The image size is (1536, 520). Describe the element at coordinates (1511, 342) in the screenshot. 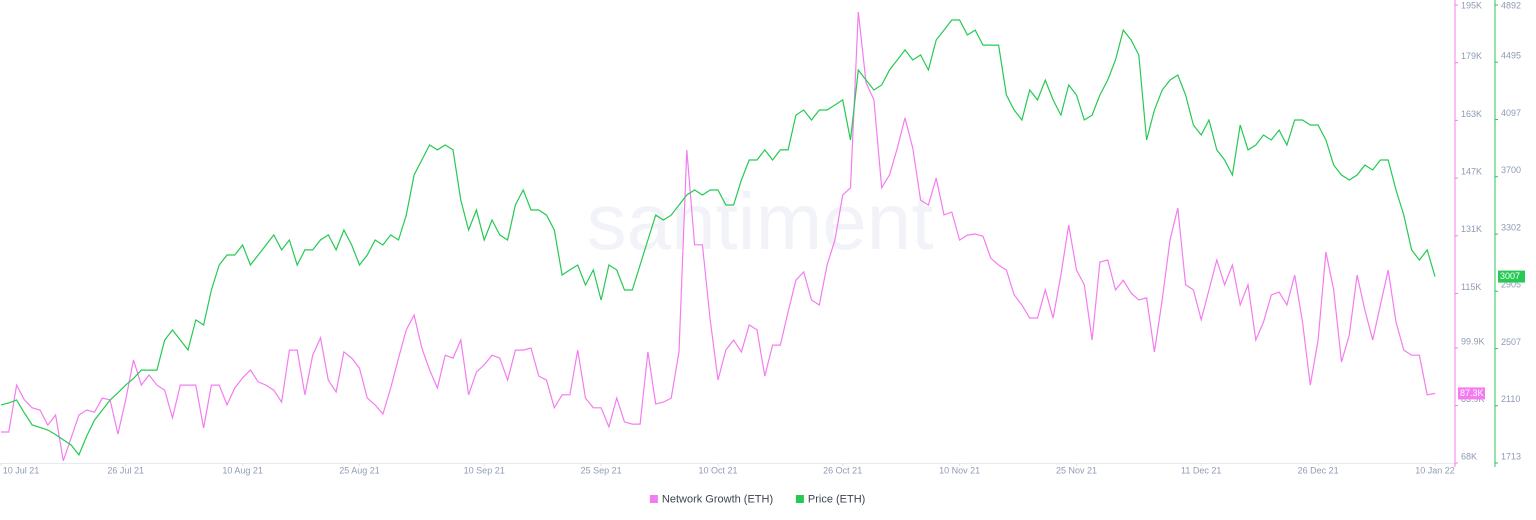

I see `y2-tick-label: 2507` at that location.